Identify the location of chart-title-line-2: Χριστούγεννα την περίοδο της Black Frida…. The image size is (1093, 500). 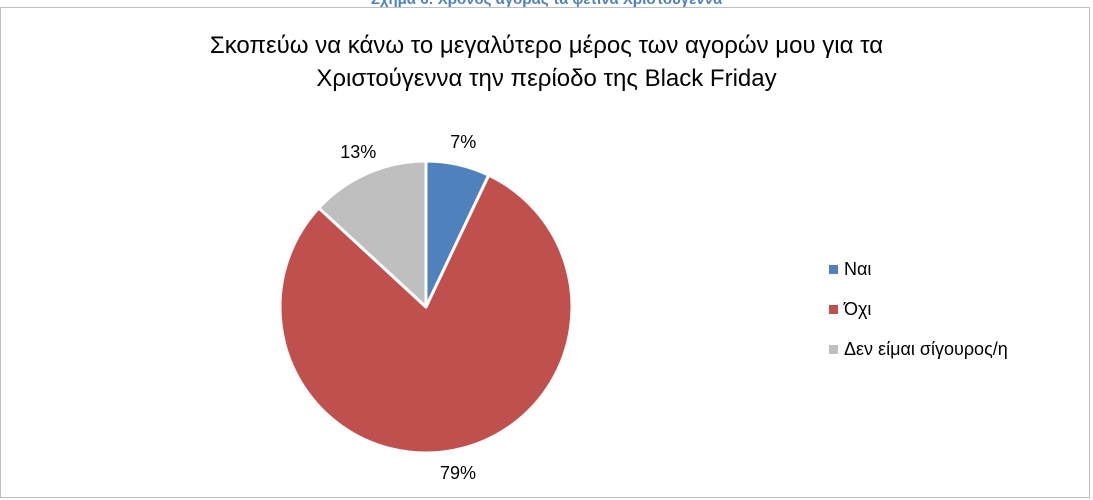
(546, 78).